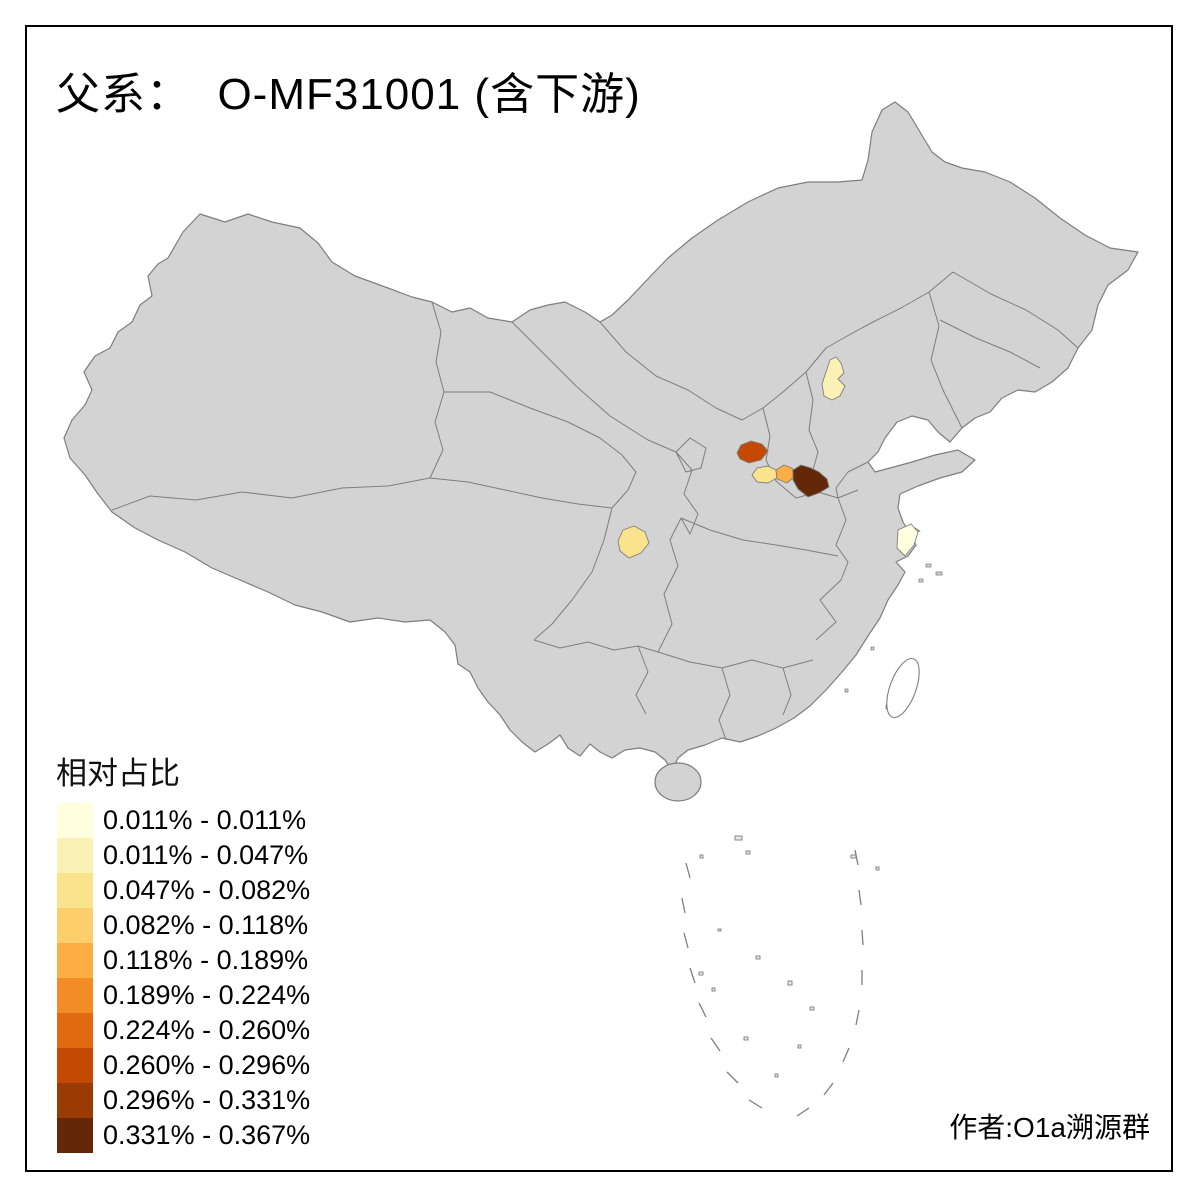 This screenshot has height=1200, width=1200. Describe the element at coordinates (206, 925) in the screenshot. I see `legend-label: 0.082% - 0.118%` at that location.